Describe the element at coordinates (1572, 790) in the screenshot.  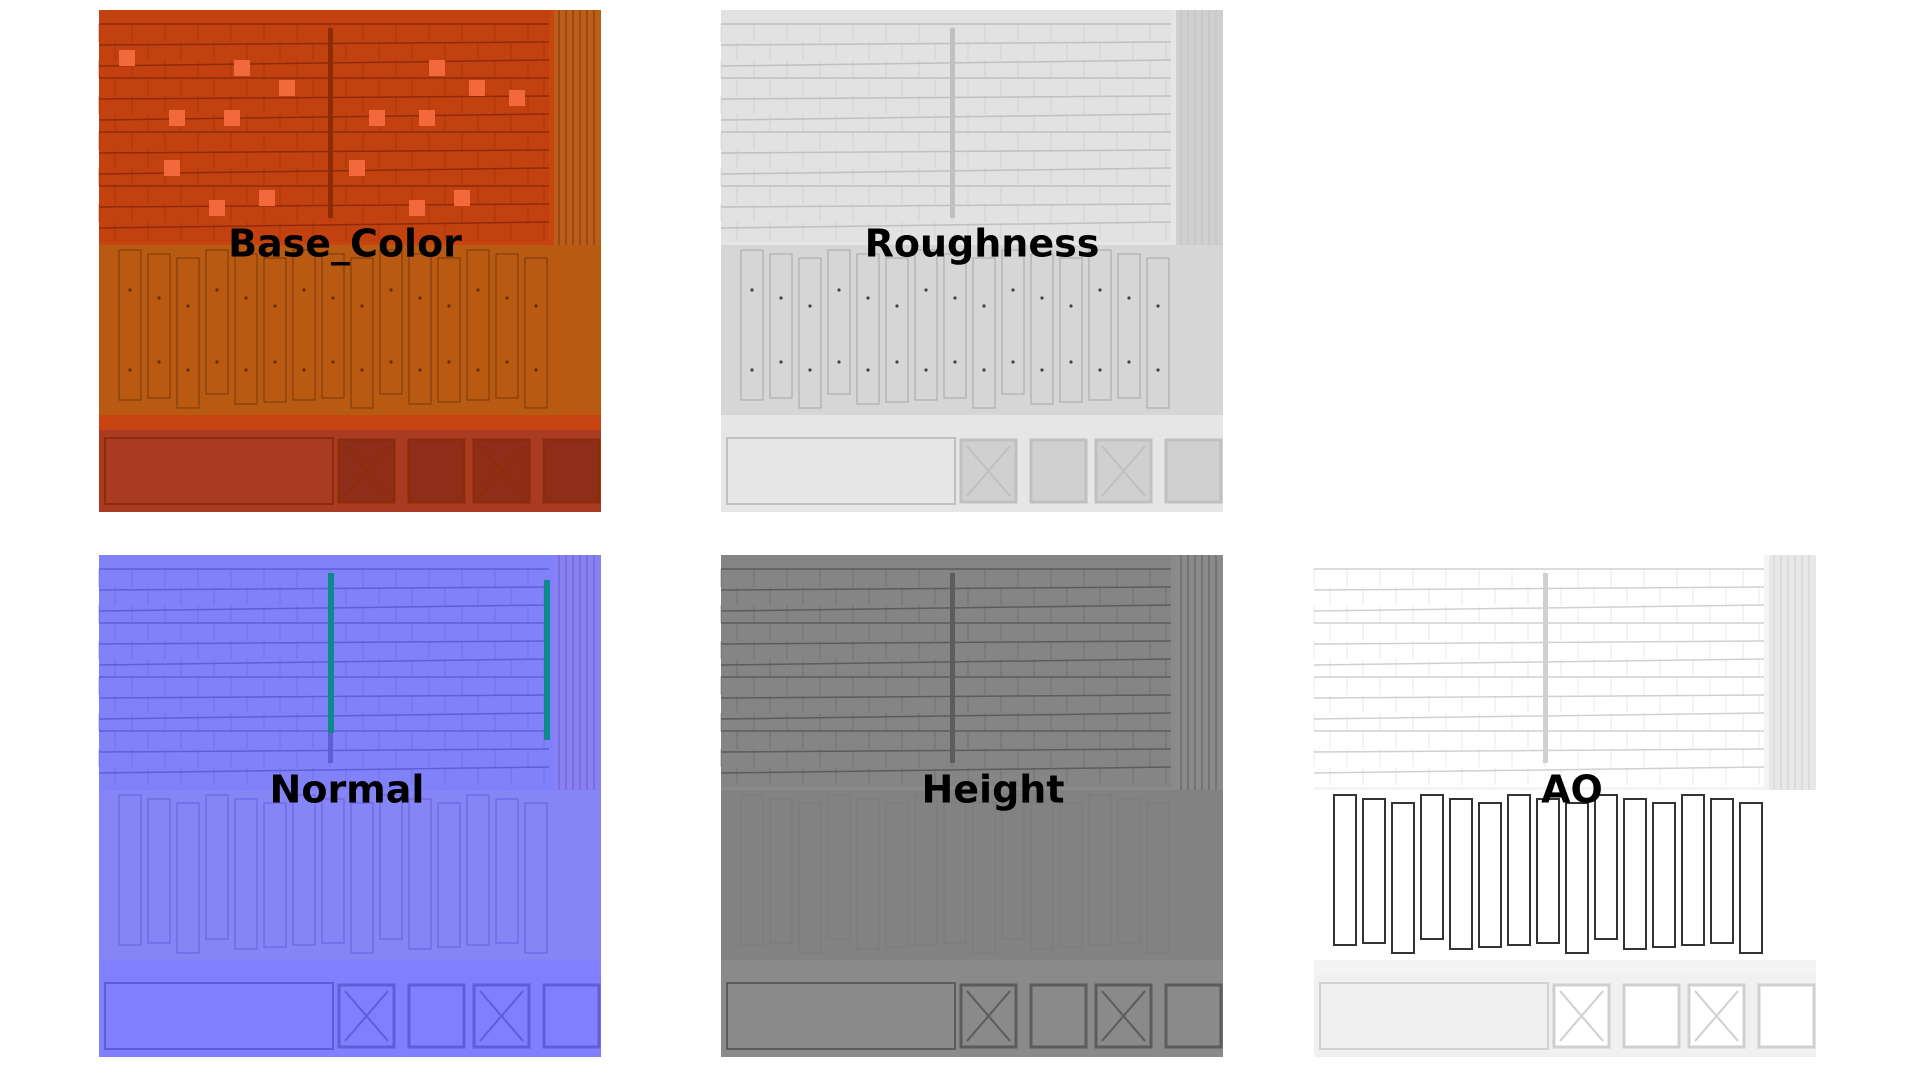
I see `map-label: AO` at that location.